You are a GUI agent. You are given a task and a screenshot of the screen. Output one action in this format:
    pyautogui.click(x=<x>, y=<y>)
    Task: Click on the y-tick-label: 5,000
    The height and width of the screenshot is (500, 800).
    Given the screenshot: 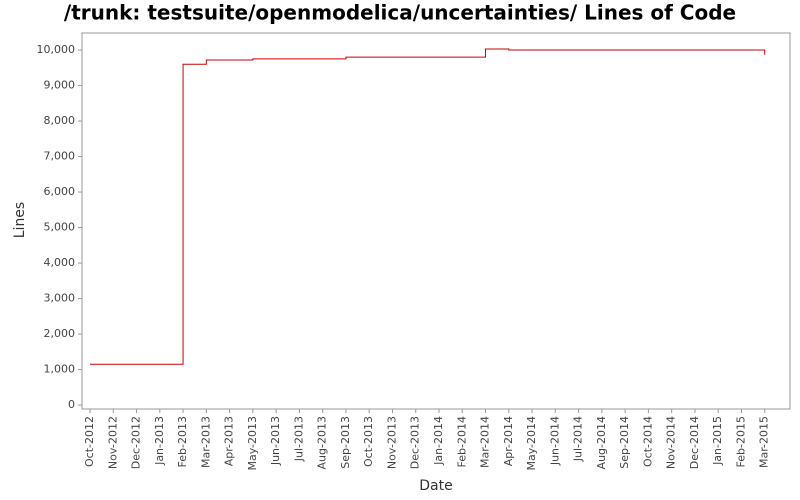 What is the action you would take?
    pyautogui.click(x=60, y=227)
    